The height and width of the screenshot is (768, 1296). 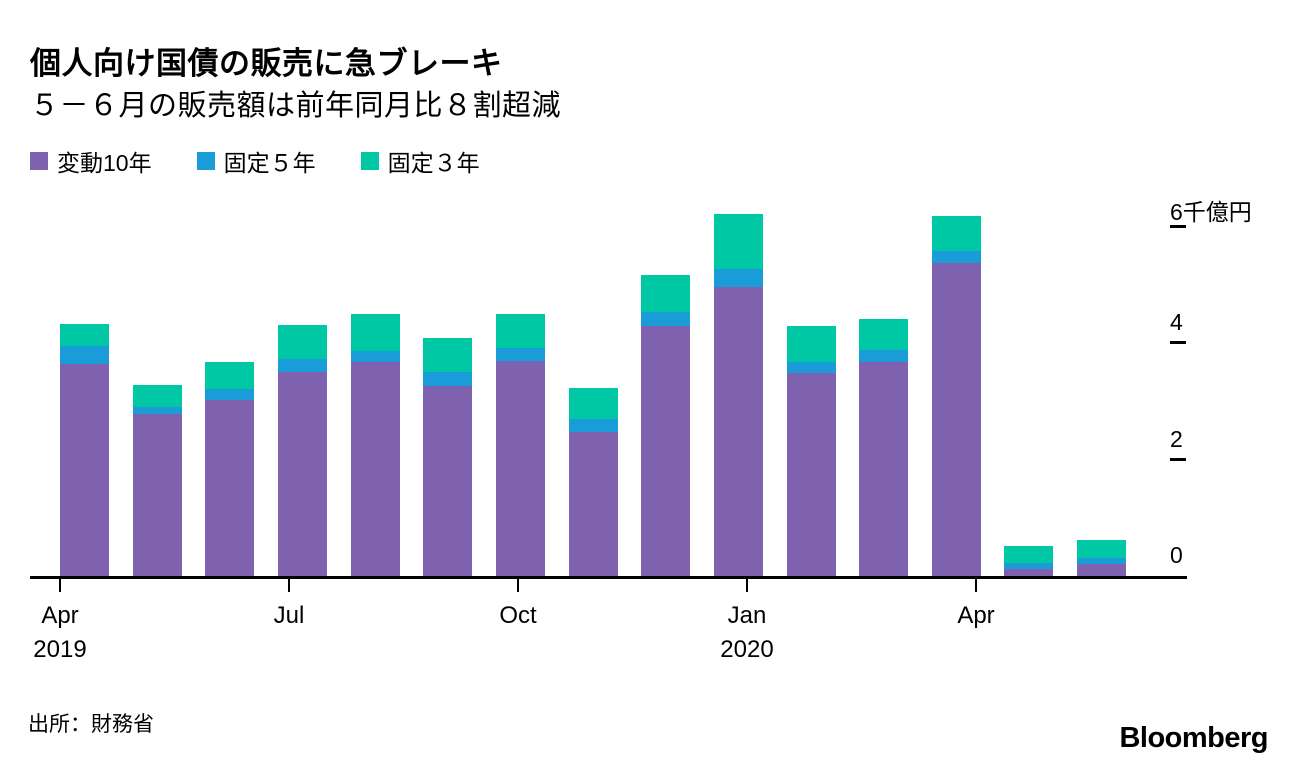 I want to click on legend-label: 固定３年, so click(x=433, y=163).